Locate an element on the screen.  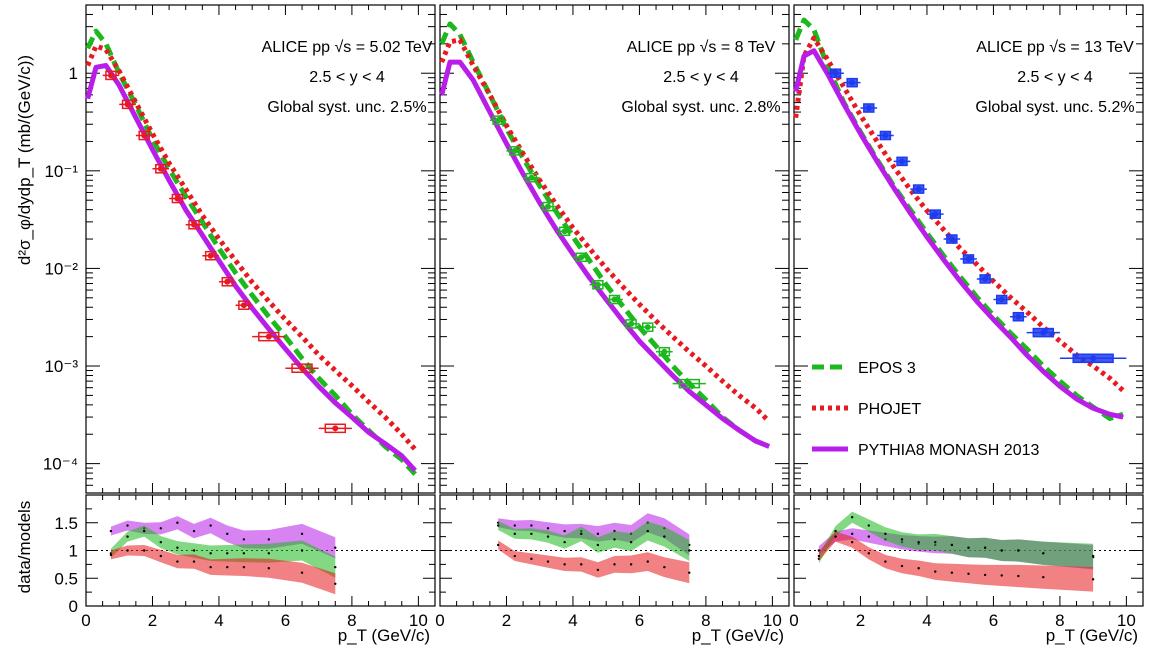
y-title-ratio-text: data/models is located at coordinates (24, 547).